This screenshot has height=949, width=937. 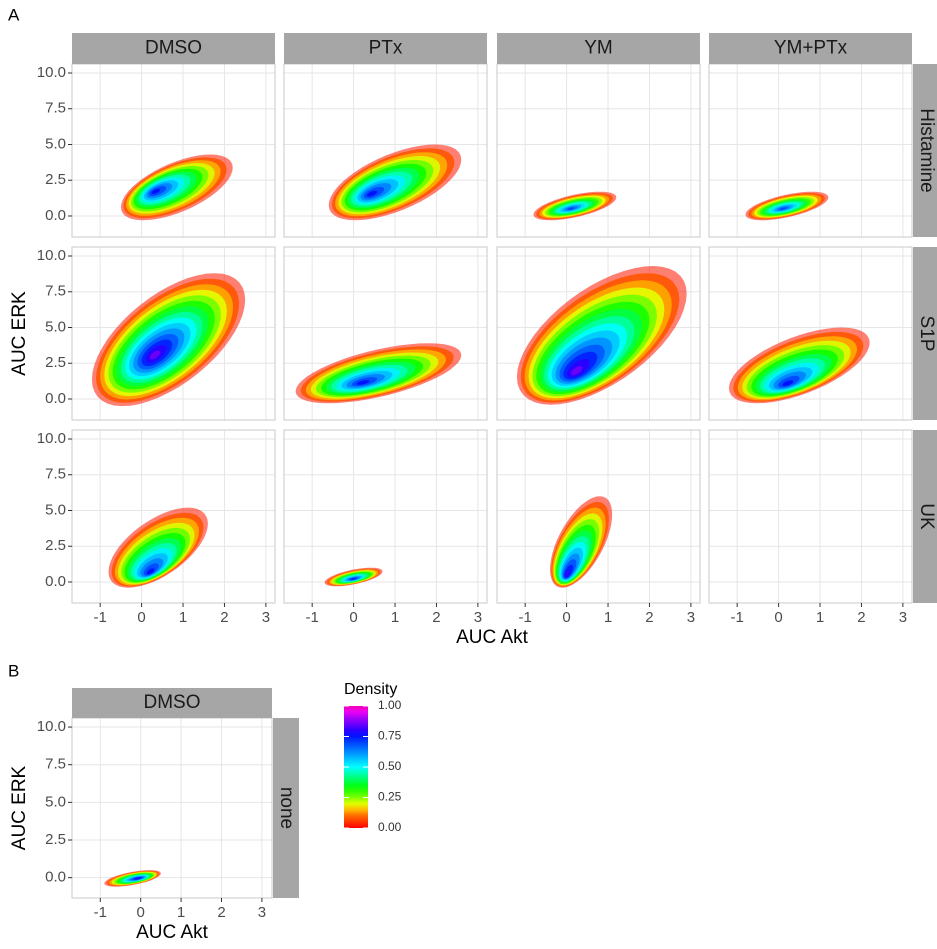 I want to click on strip-label: YM+PTx, so click(x=811, y=48).